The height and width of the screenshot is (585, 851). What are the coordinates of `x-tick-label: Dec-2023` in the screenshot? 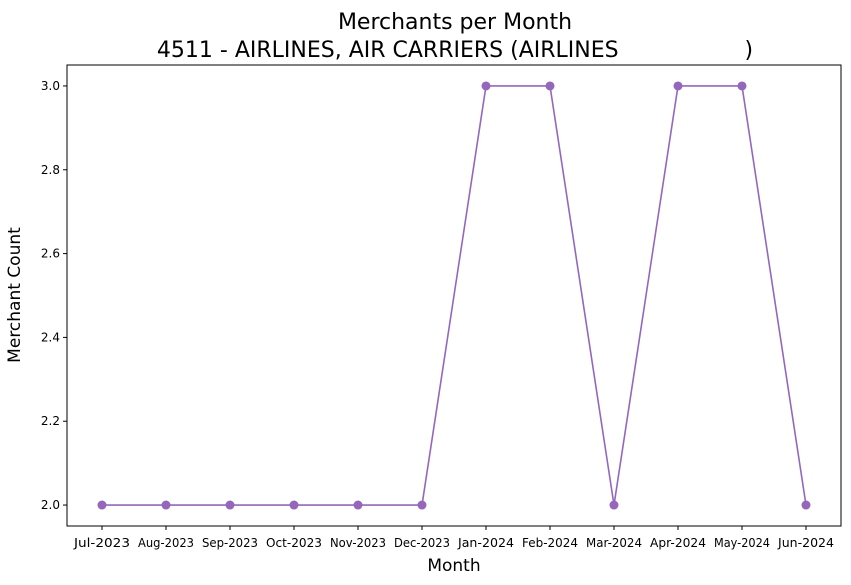 It's located at (422, 543).